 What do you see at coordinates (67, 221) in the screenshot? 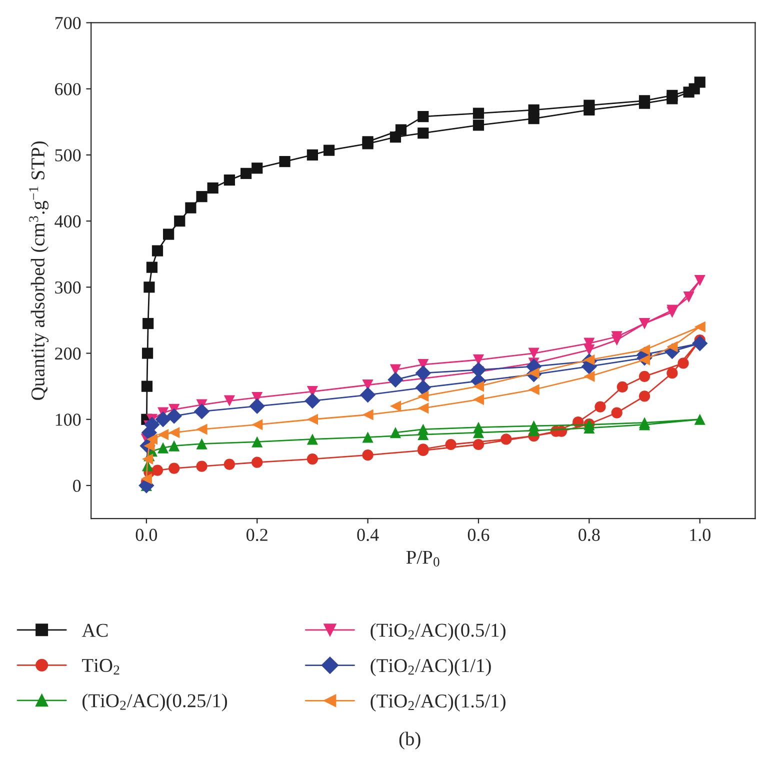
I see `y-tick-label: 400` at bounding box center [67, 221].